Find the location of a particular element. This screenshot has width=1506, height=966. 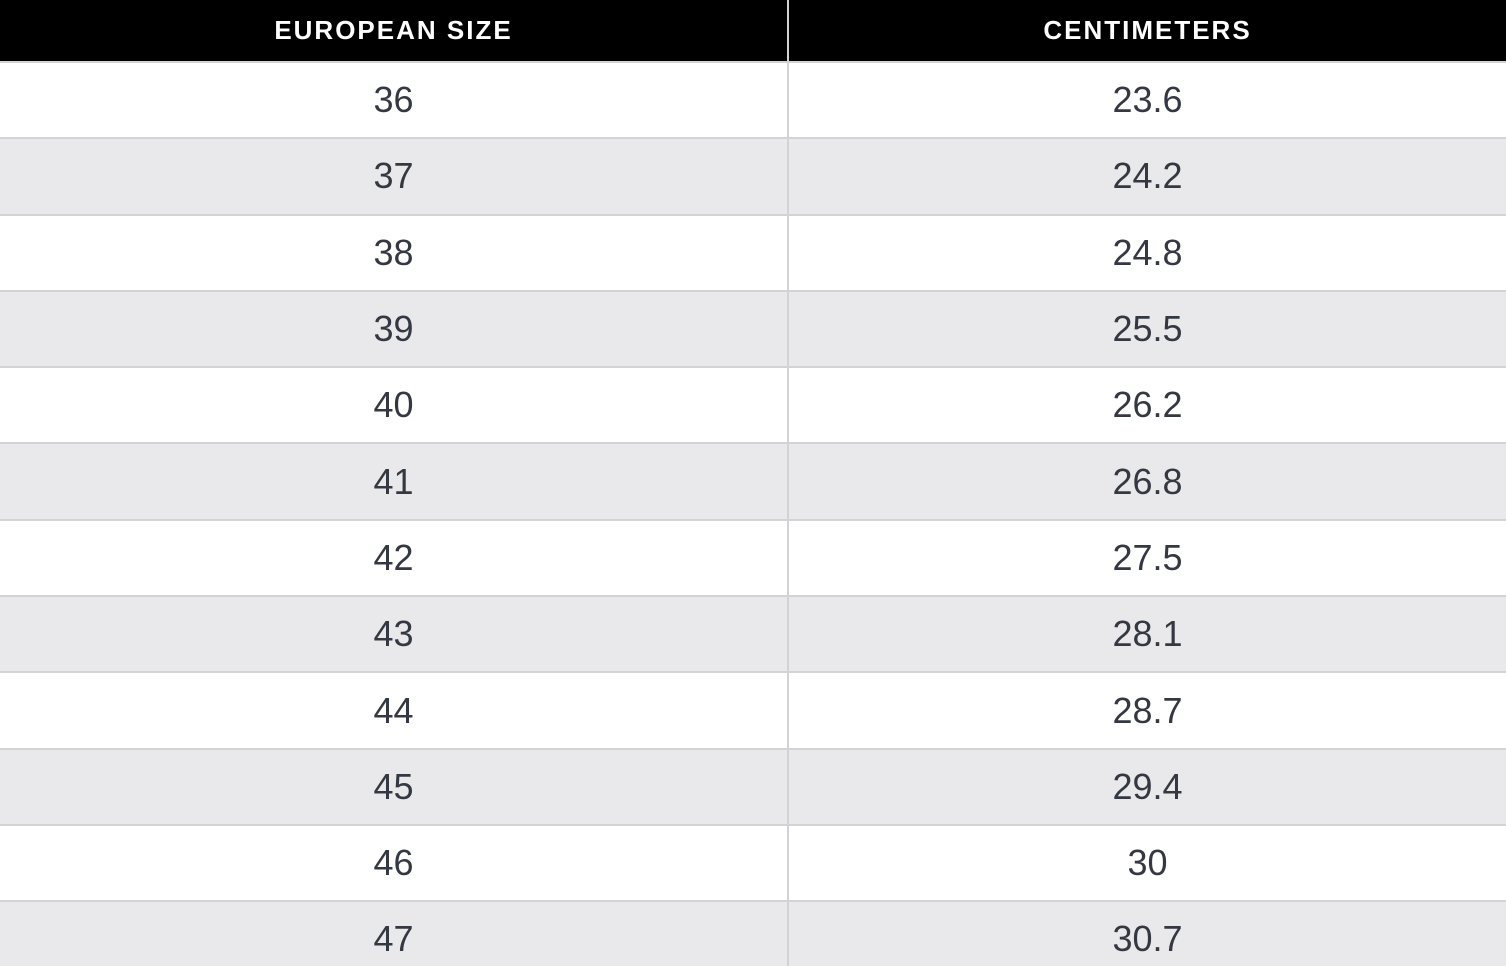

cell-centimeters: 28.1 is located at coordinates (1147, 634).